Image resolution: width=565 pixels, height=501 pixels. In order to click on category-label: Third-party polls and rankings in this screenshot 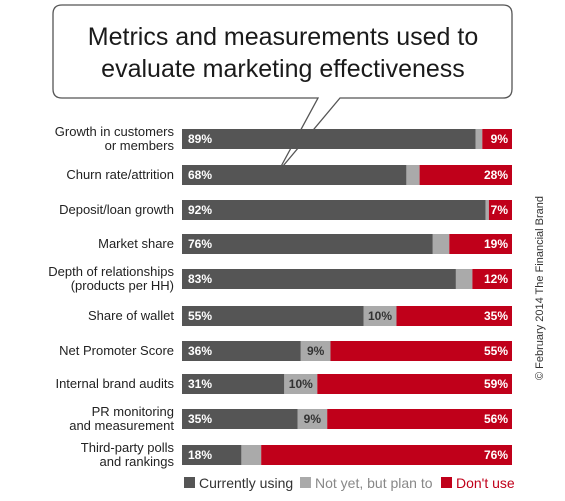, I will do `click(128, 454)`.